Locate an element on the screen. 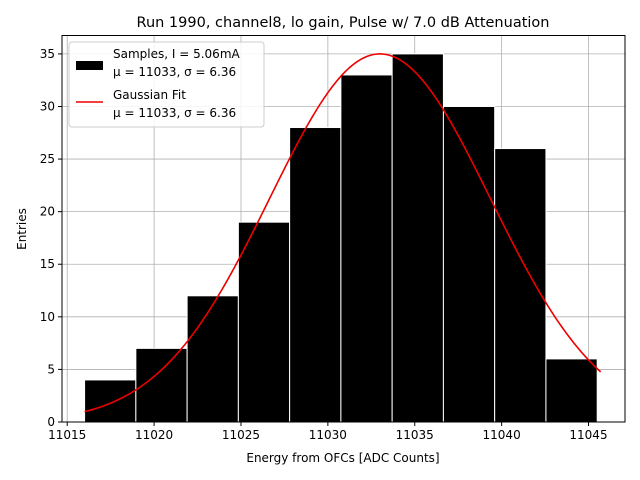 The height and width of the screenshot is (480, 640). x-tick-label: 11015 is located at coordinates (67, 435).